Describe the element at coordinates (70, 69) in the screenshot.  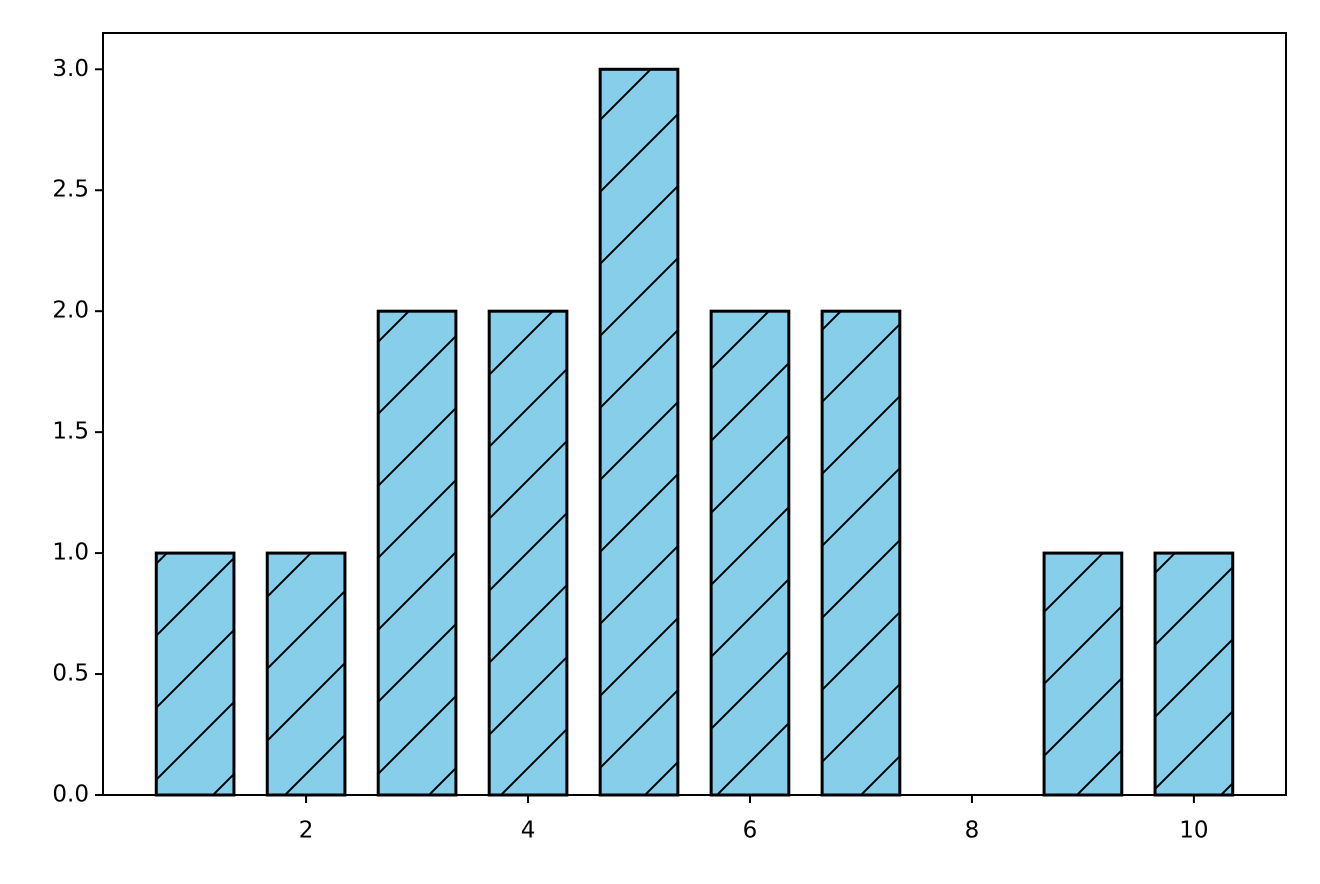
I see `y-tick-label: 3.0` at that location.